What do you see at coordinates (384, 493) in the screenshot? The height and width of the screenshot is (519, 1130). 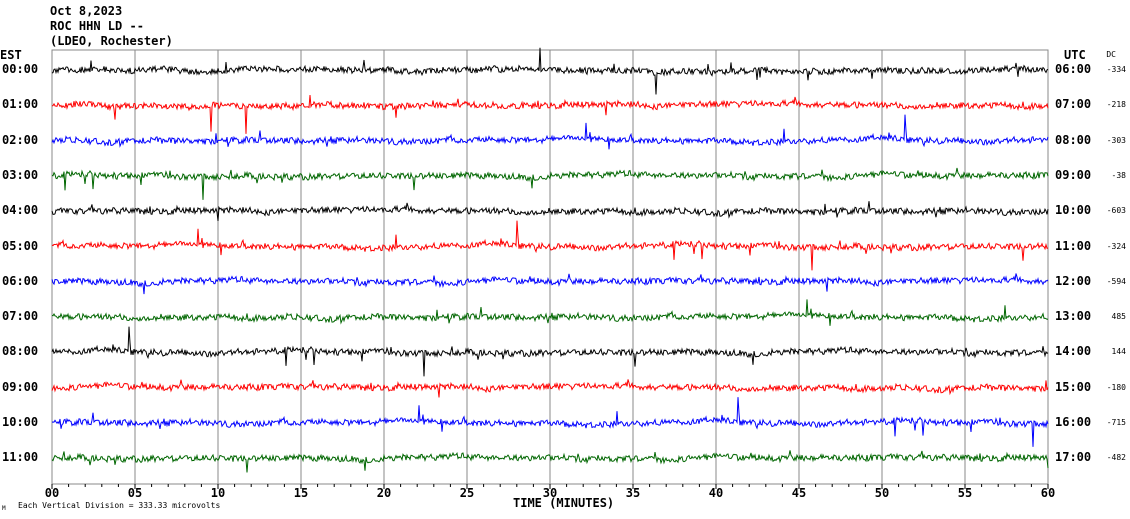 I see `x-tick-label: 20` at bounding box center [384, 493].